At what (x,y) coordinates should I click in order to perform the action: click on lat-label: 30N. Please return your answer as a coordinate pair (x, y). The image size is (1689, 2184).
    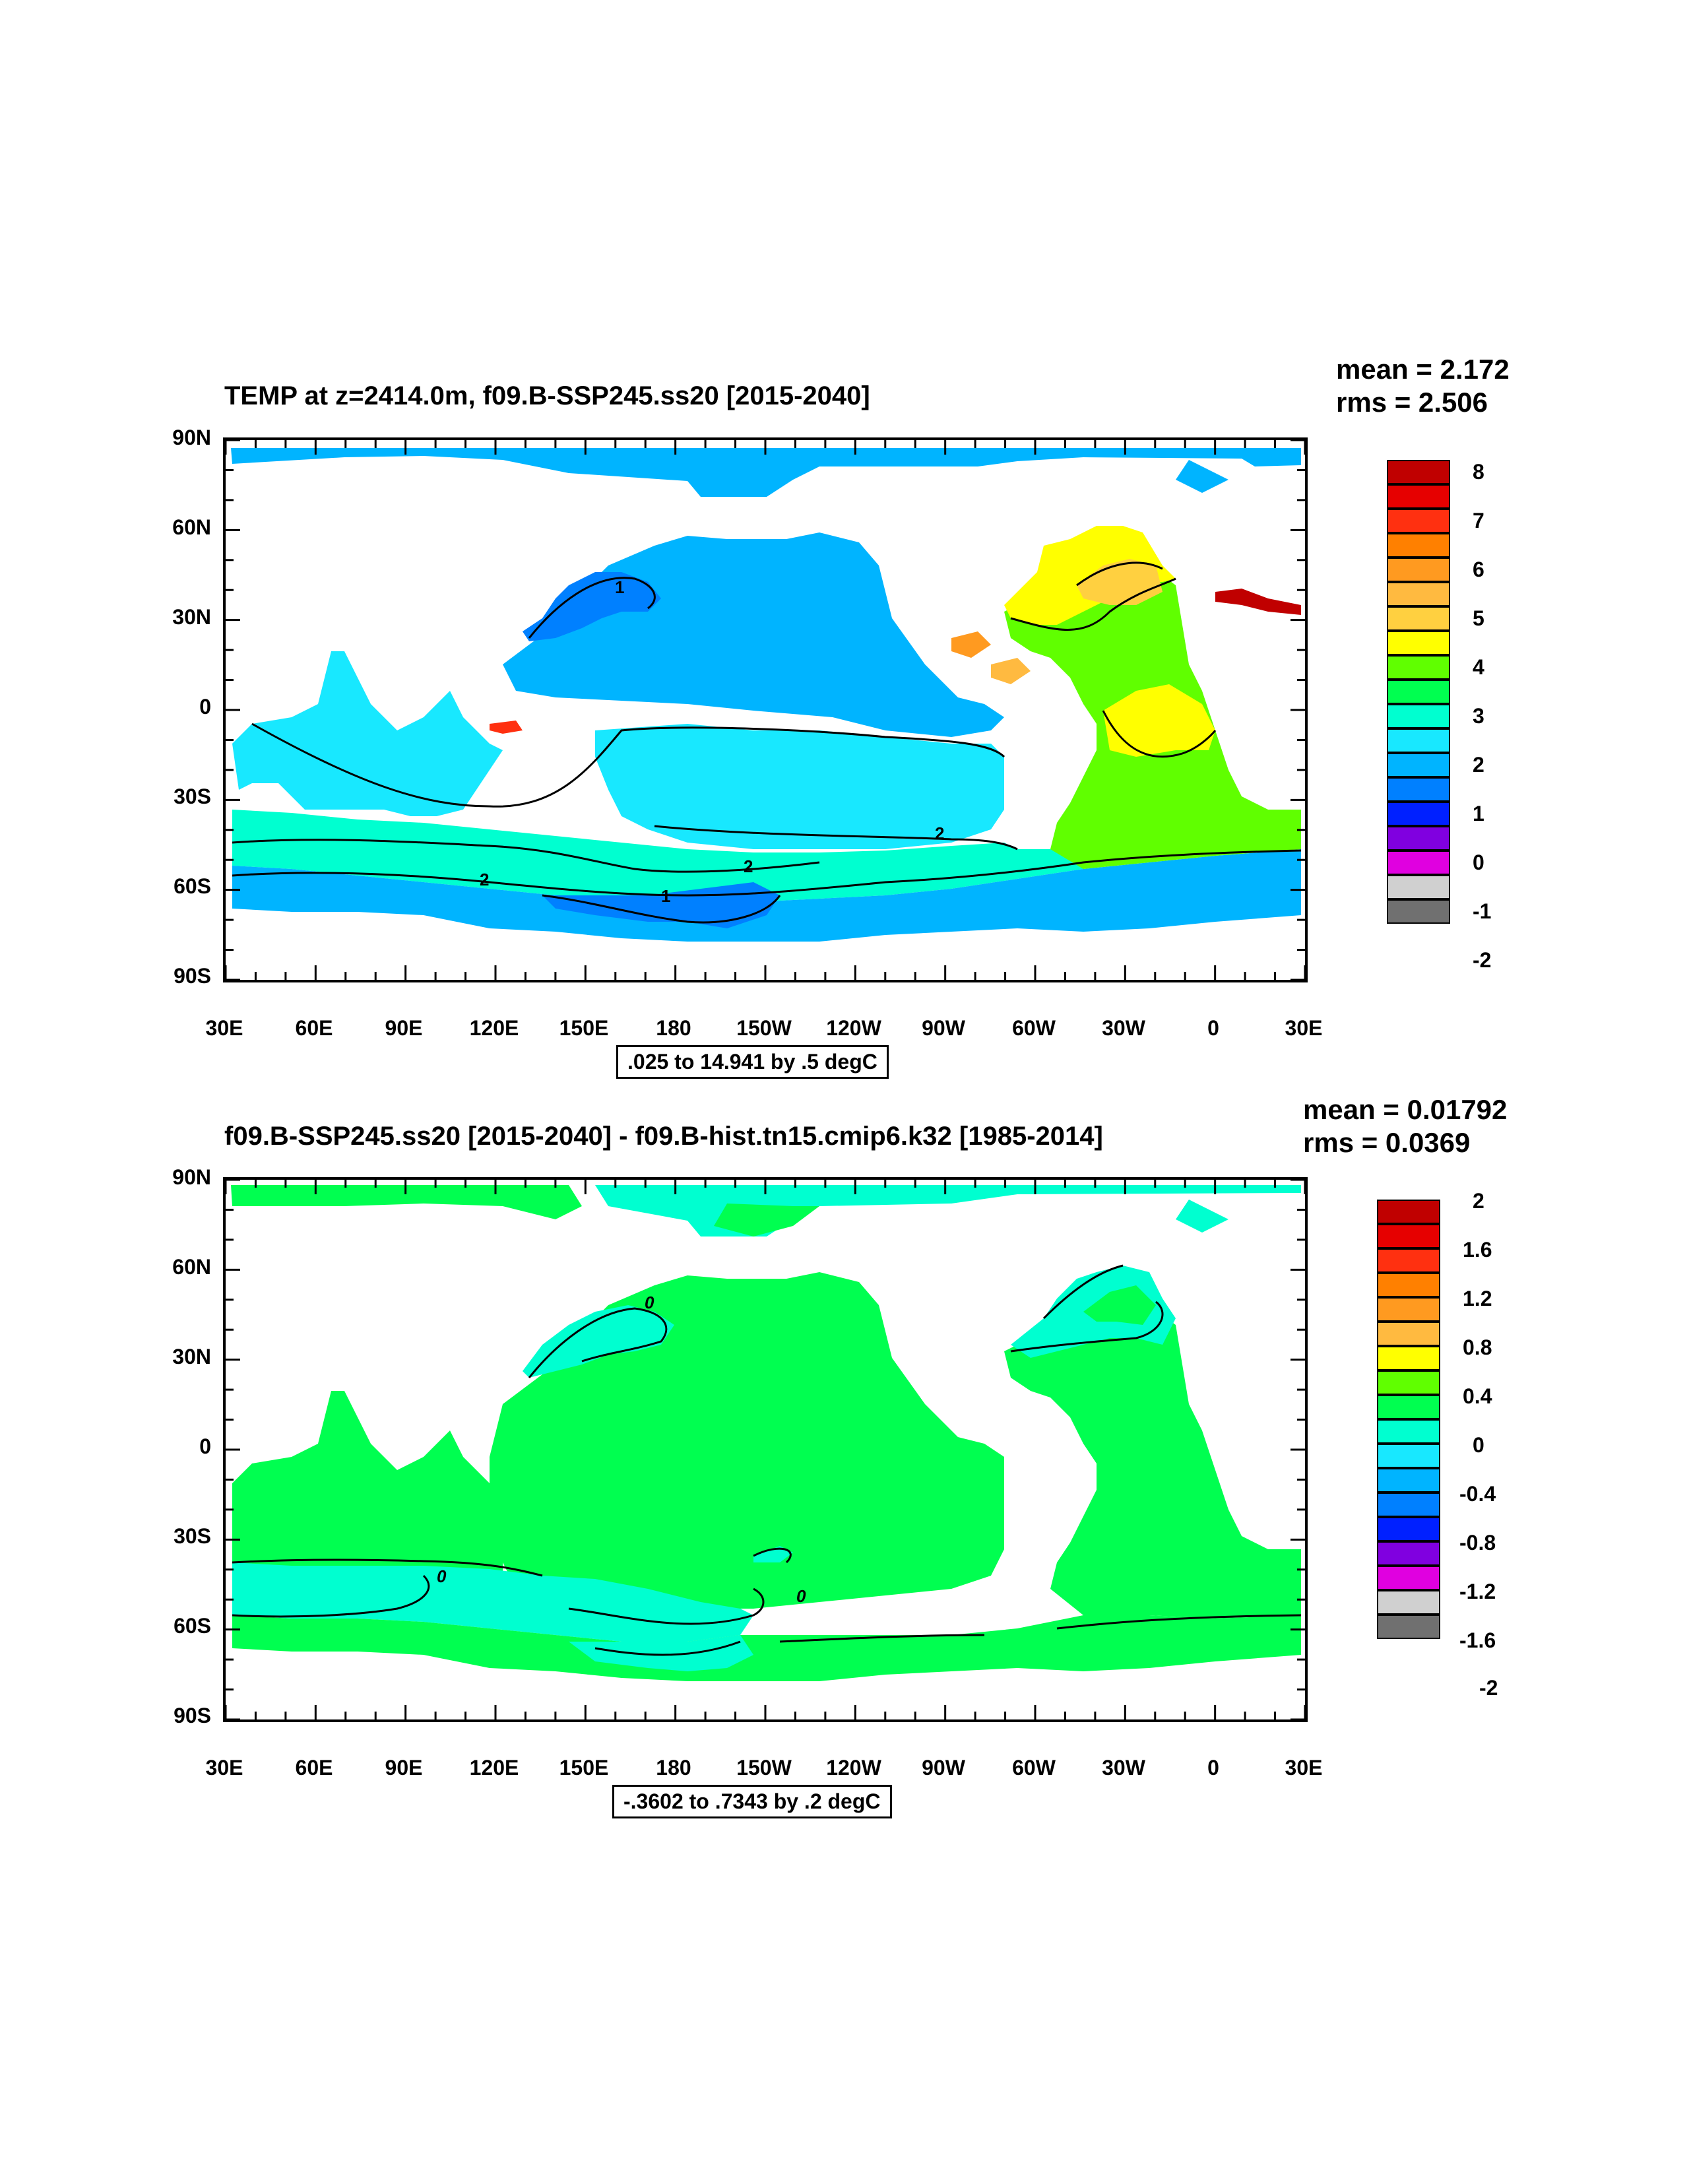
    Looking at the image, I should click on (192, 617).